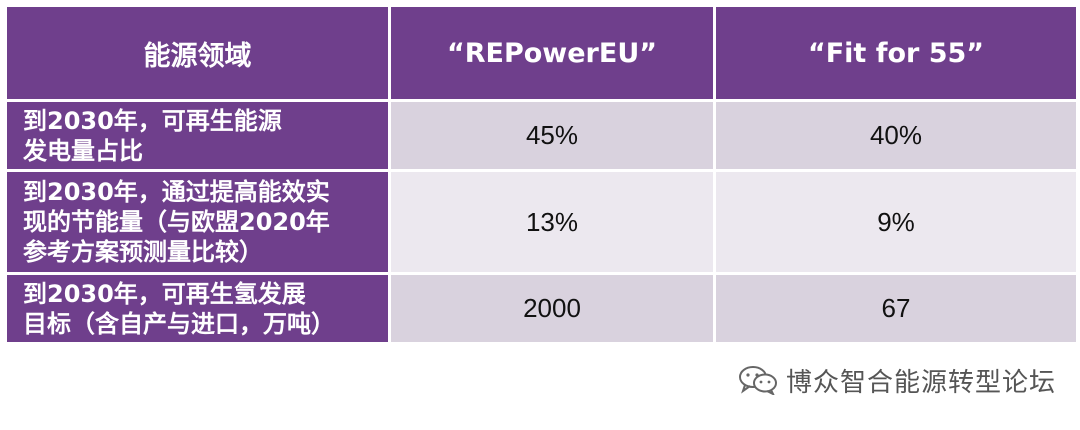 This screenshot has width=1080, height=430. I want to click on cell-fit-for-55-value: 9%, so click(896, 222).